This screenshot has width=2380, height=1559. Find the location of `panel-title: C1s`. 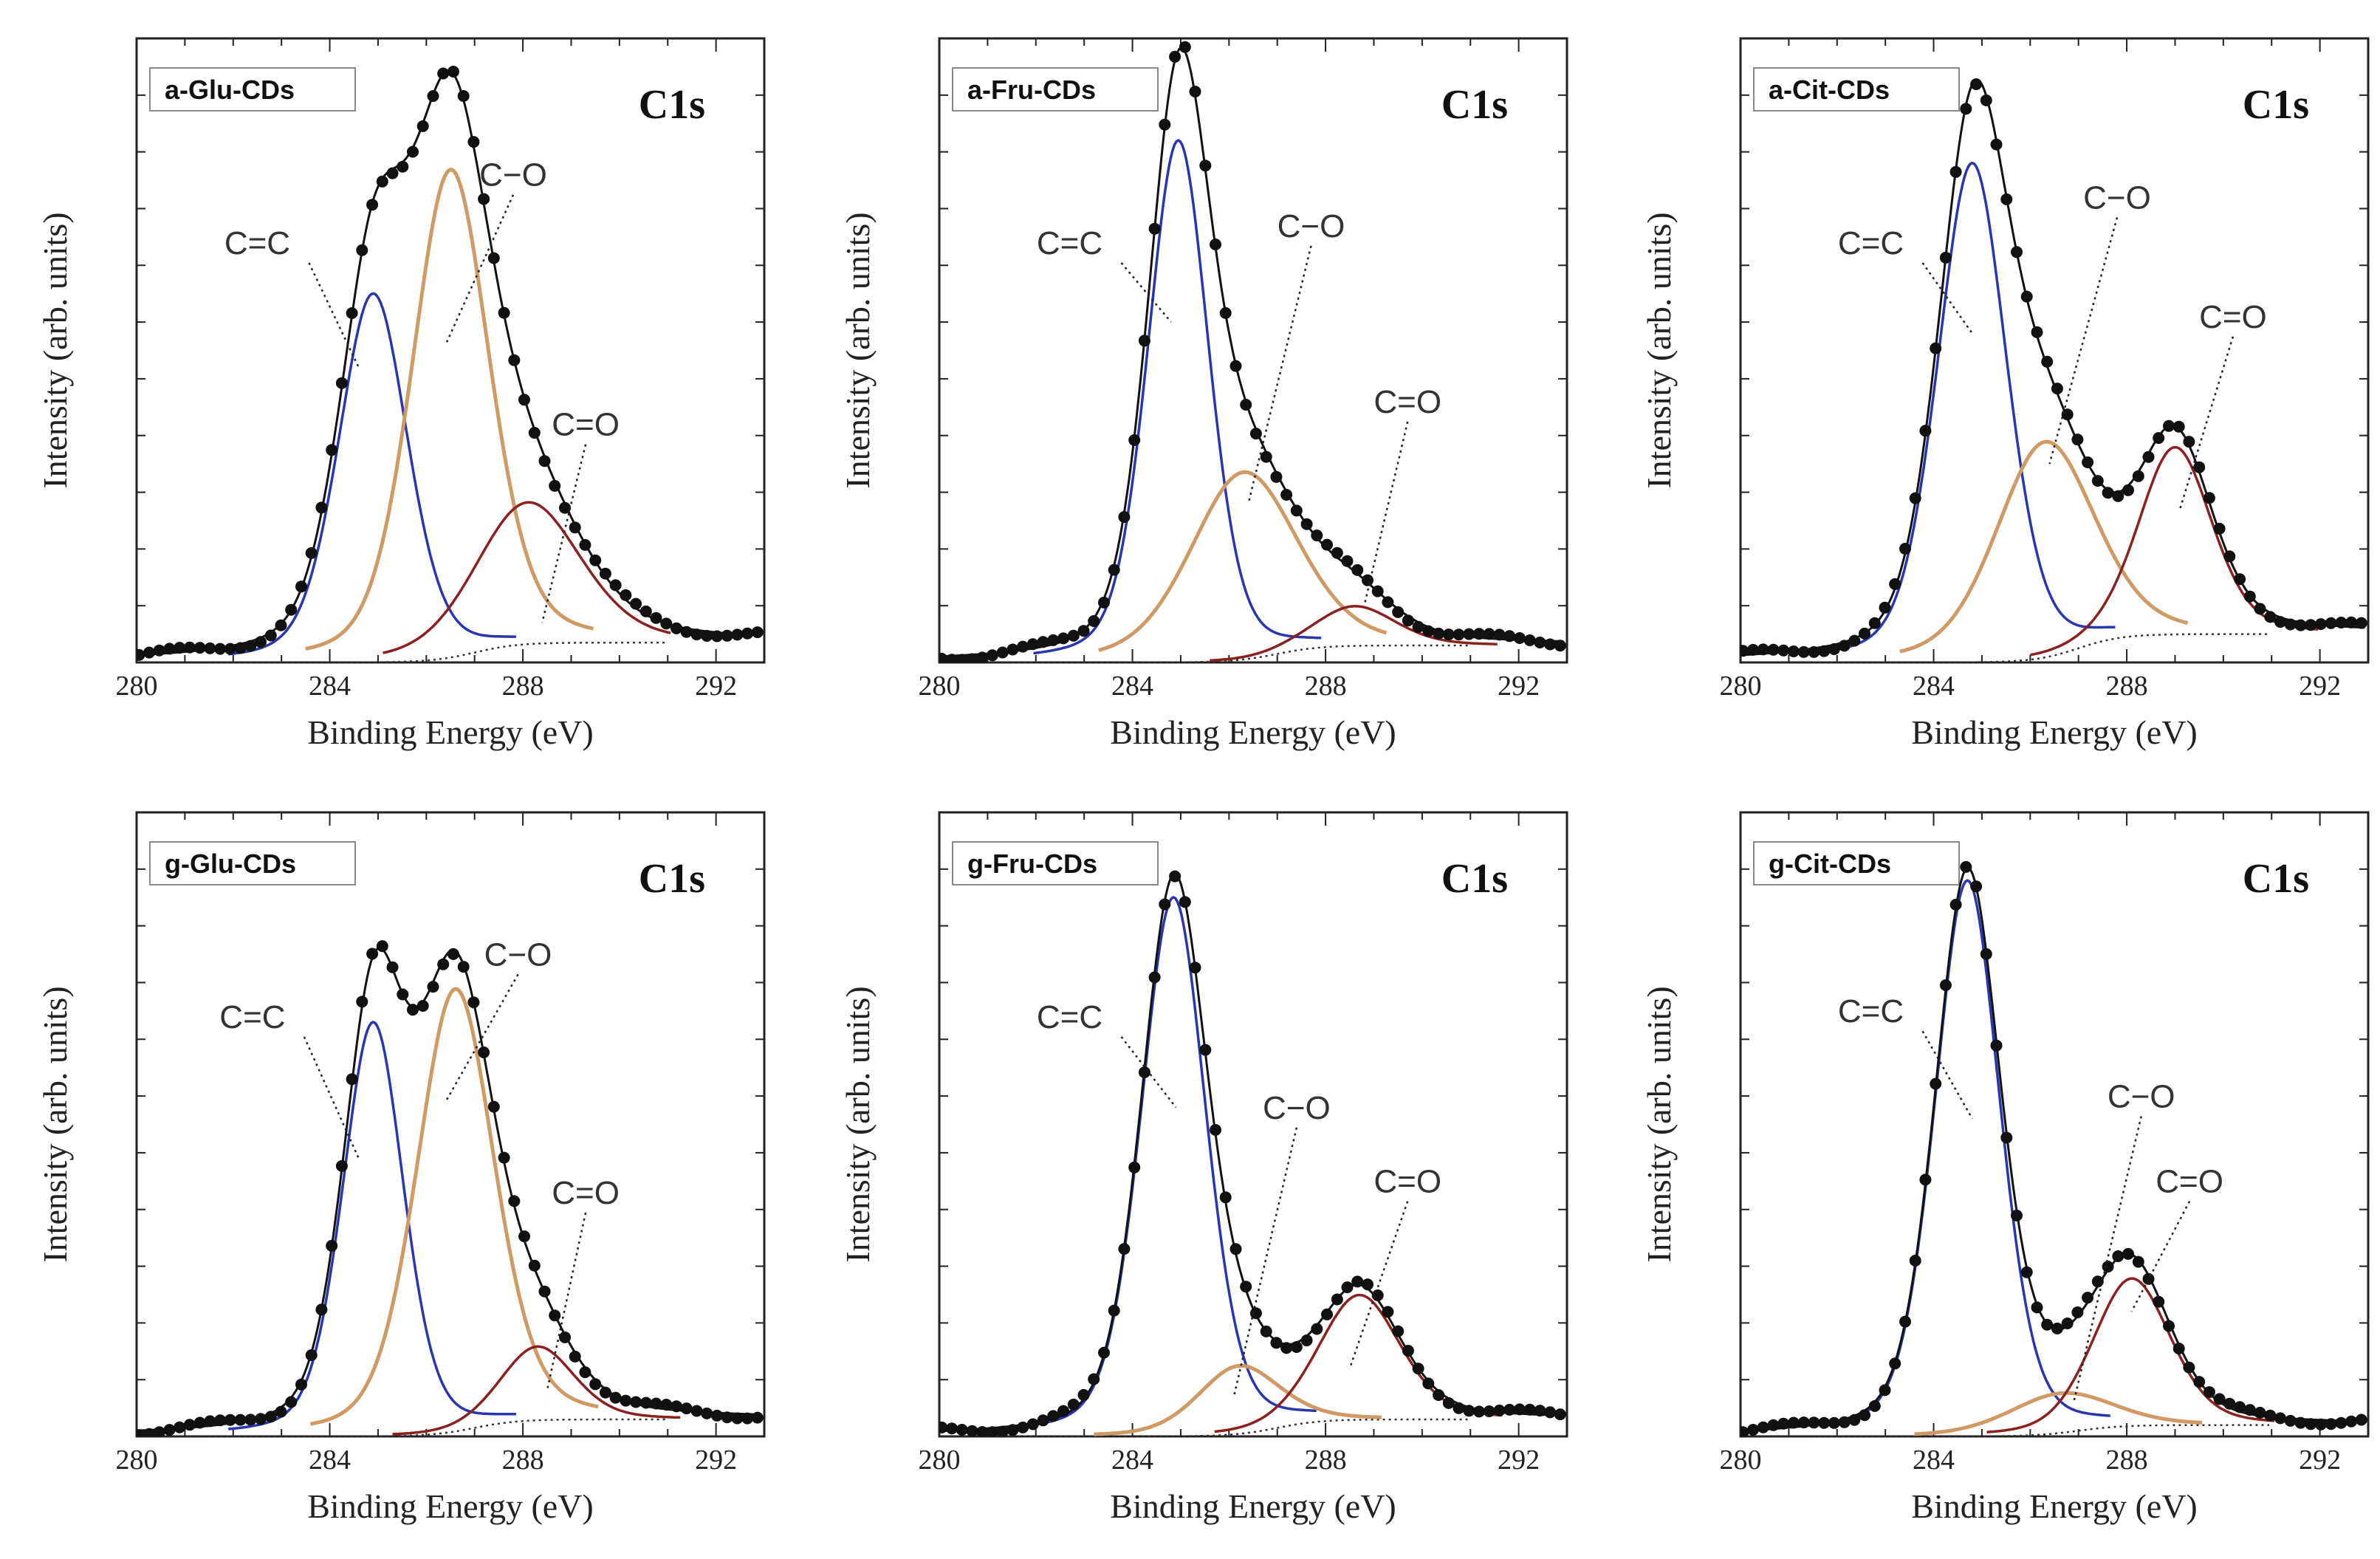

panel-title: C1s is located at coordinates (2276, 105).